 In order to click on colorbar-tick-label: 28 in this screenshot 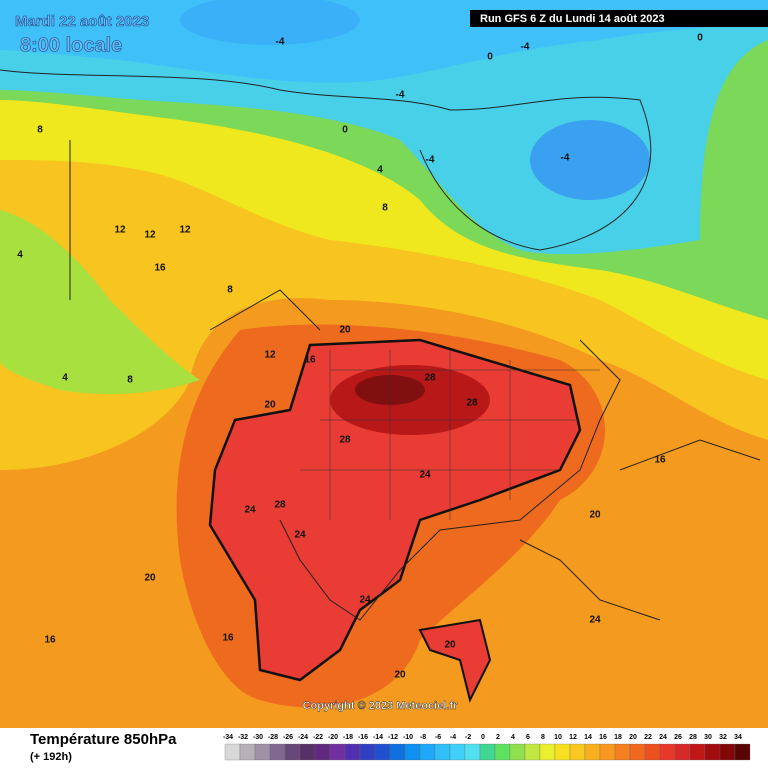, I will do `click(693, 737)`.